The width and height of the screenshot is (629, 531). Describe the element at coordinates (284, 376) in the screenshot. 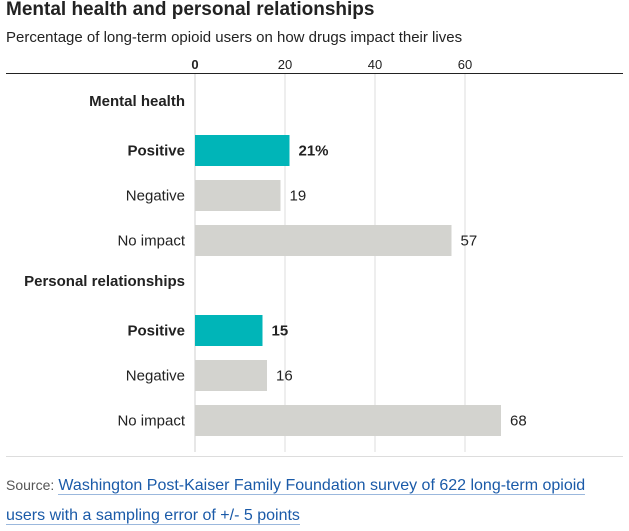

I see `bar-value-label: 16` at that location.